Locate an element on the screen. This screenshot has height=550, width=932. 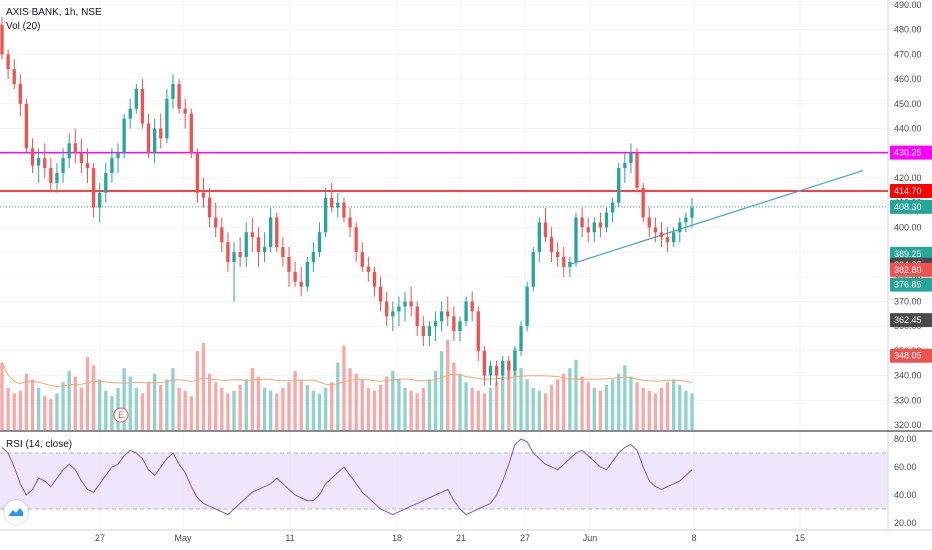
symbol-ticker: AXIS BANK is located at coordinates (32, 12).